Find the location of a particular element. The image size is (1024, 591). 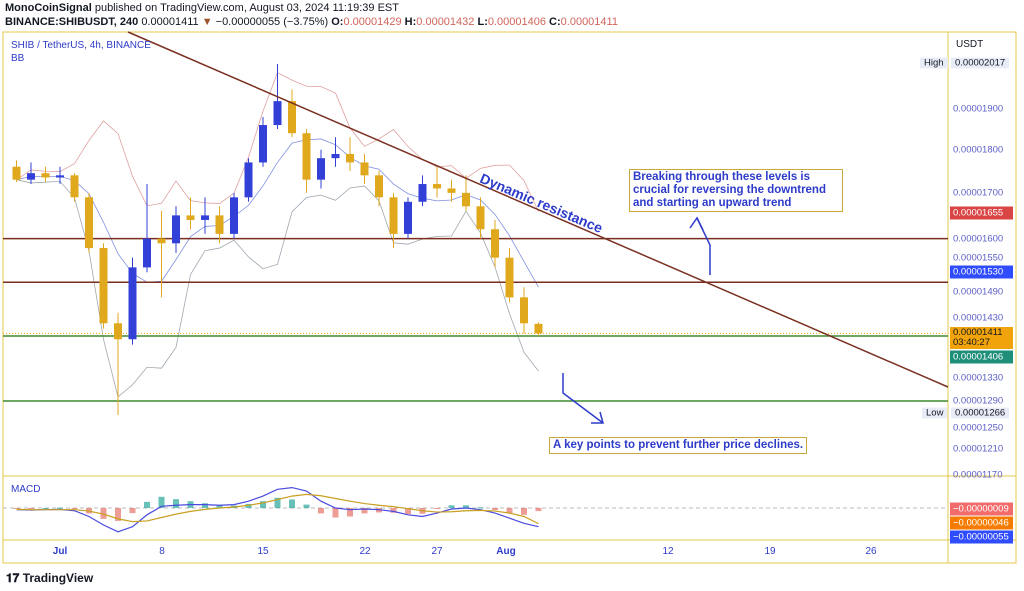

price-tick-label: 0.00001600 is located at coordinates (978, 239).